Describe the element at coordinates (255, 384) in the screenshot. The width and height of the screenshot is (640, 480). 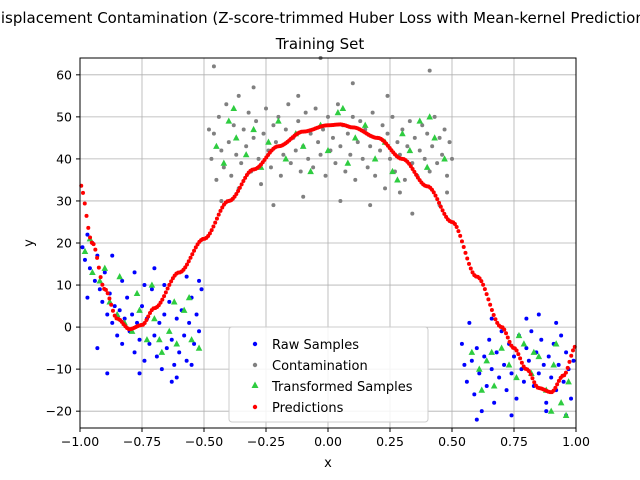
I see `legend-marker-transformed-samples` at that location.